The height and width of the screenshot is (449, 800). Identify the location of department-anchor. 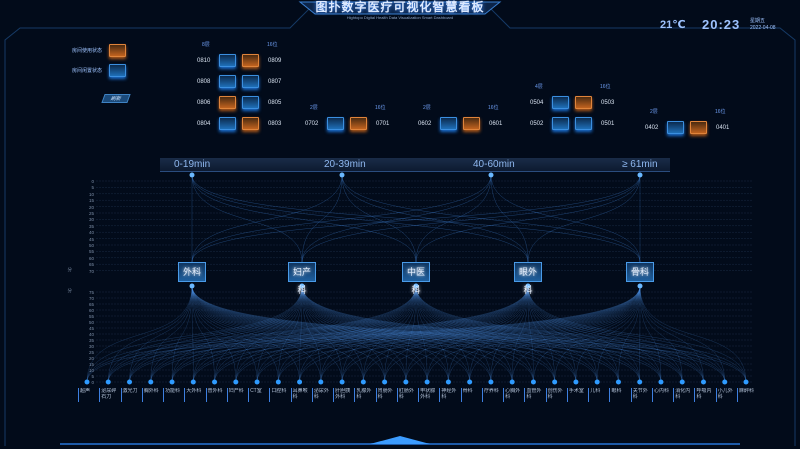
(302, 286).